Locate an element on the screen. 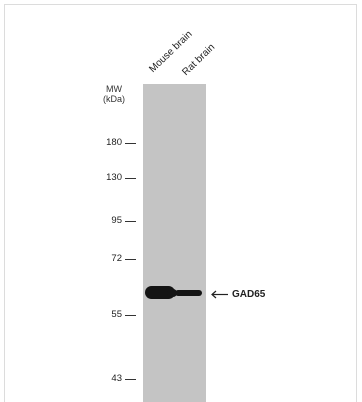 The width and height of the screenshot is (362, 402). target-protein-label: GAD65 is located at coordinates (249, 294).